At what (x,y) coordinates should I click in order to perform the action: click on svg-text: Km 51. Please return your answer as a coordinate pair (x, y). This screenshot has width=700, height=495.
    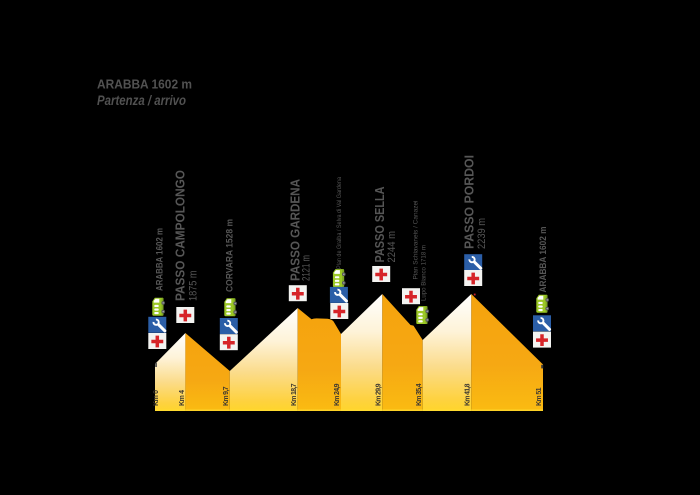
    Looking at the image, I should click on (539, 396).